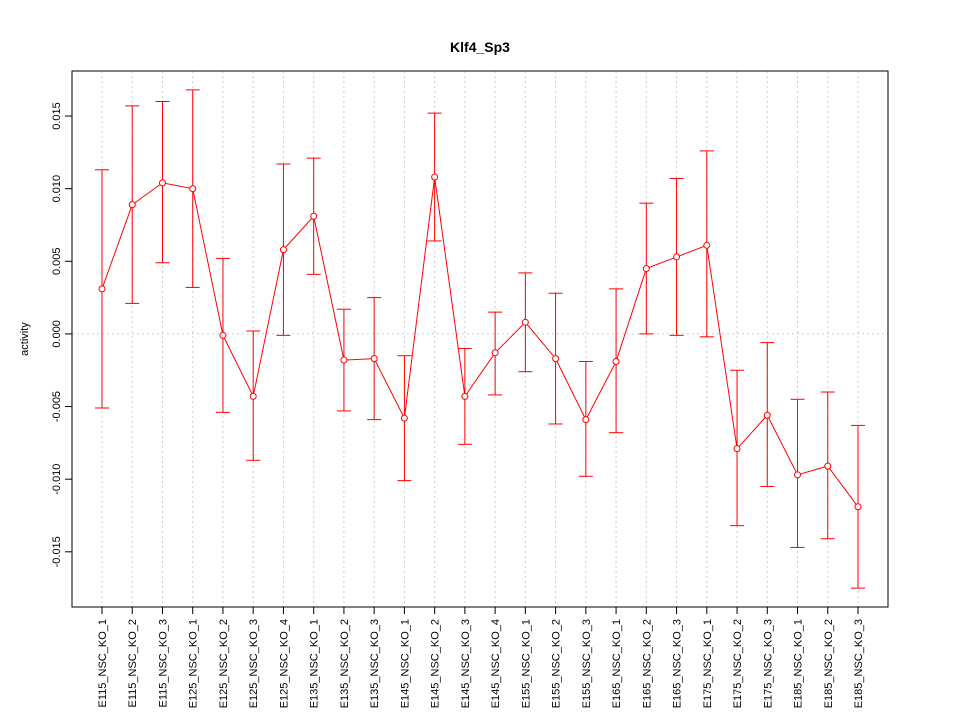  What do you see at coordinates (57, 189) in the screenshot?
I see `y-tick-label: 0.010` at bounding box center [57, 189].